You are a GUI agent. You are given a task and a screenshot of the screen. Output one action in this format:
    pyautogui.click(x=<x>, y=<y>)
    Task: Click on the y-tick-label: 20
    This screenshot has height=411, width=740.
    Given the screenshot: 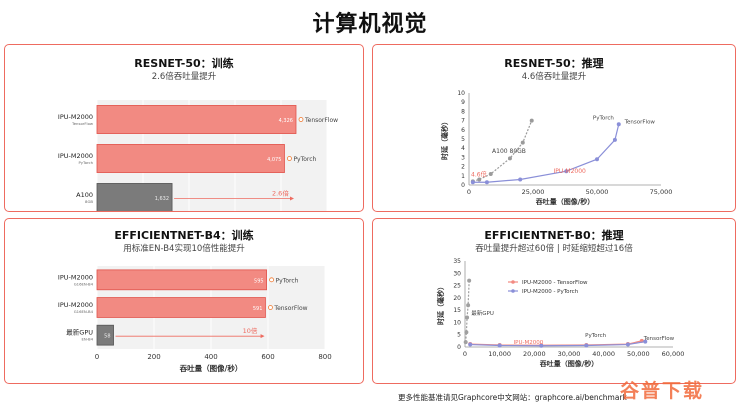 What is the action you would take?
    pyautogui.click(x=457, y=298)
    